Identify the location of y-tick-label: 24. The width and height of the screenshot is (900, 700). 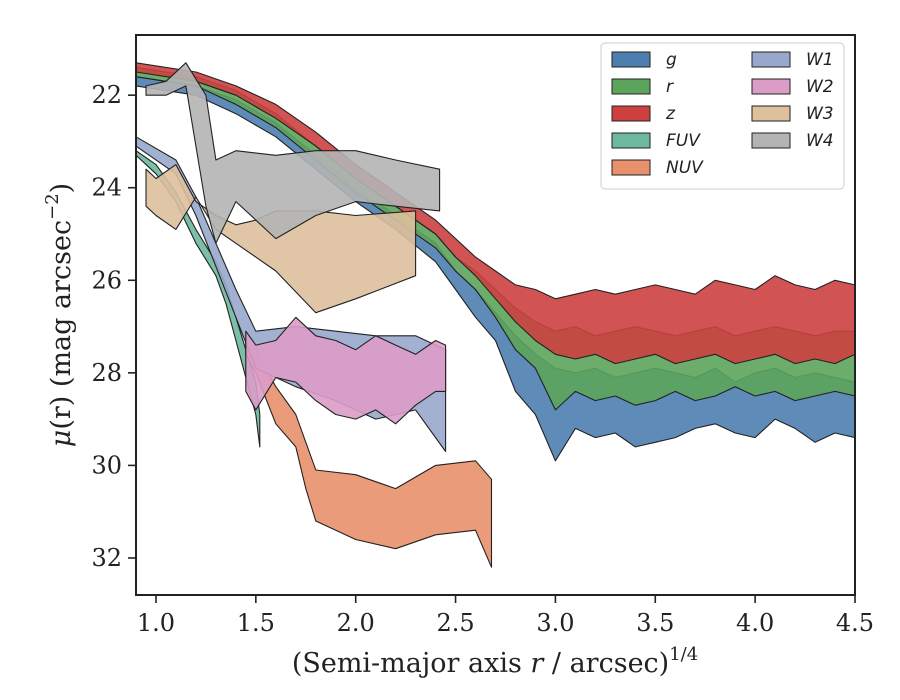
(106, 188).